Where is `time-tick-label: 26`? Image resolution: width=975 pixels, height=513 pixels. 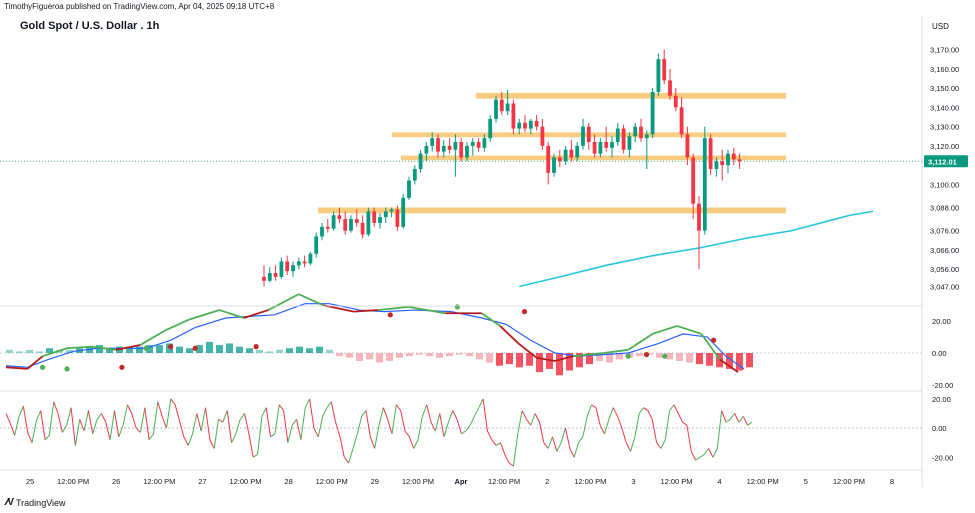 time-tick-label: 26 is located at coordinates (116, 481).